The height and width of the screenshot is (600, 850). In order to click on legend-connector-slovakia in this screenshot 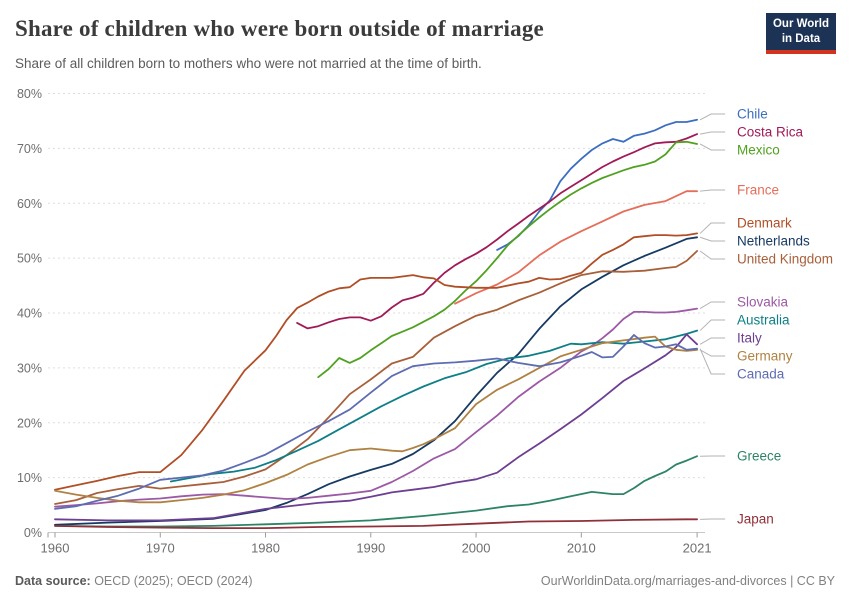, I will do `click(712, 305)`.